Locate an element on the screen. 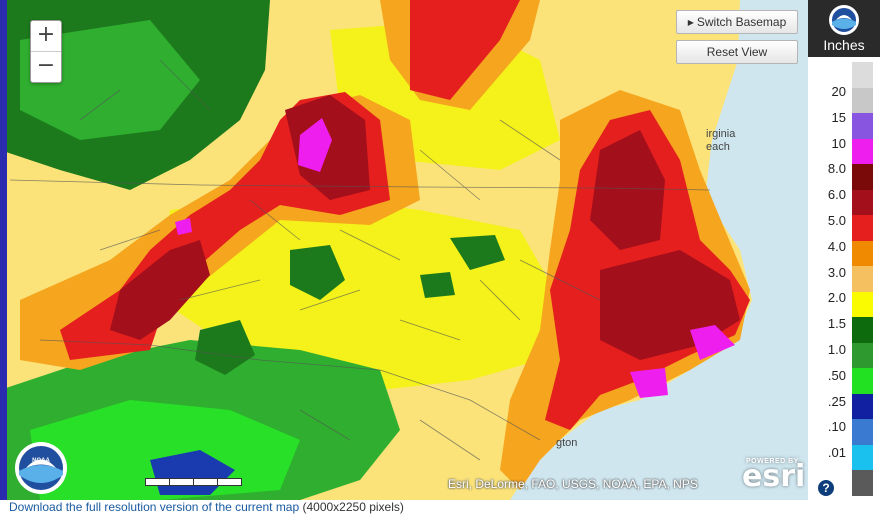 The height and width of the screenshot is (519, 893). state-line-nc-sc is located at coordinates (290, 390).